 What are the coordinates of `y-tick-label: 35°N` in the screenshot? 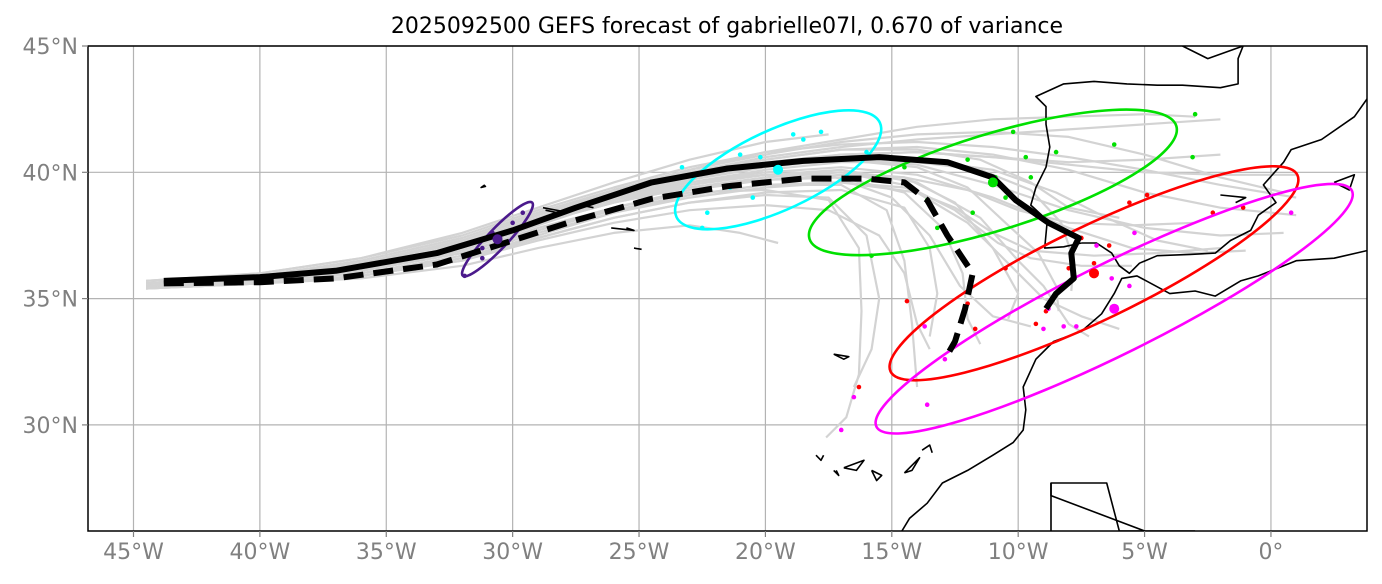 It's located at (50, 300).